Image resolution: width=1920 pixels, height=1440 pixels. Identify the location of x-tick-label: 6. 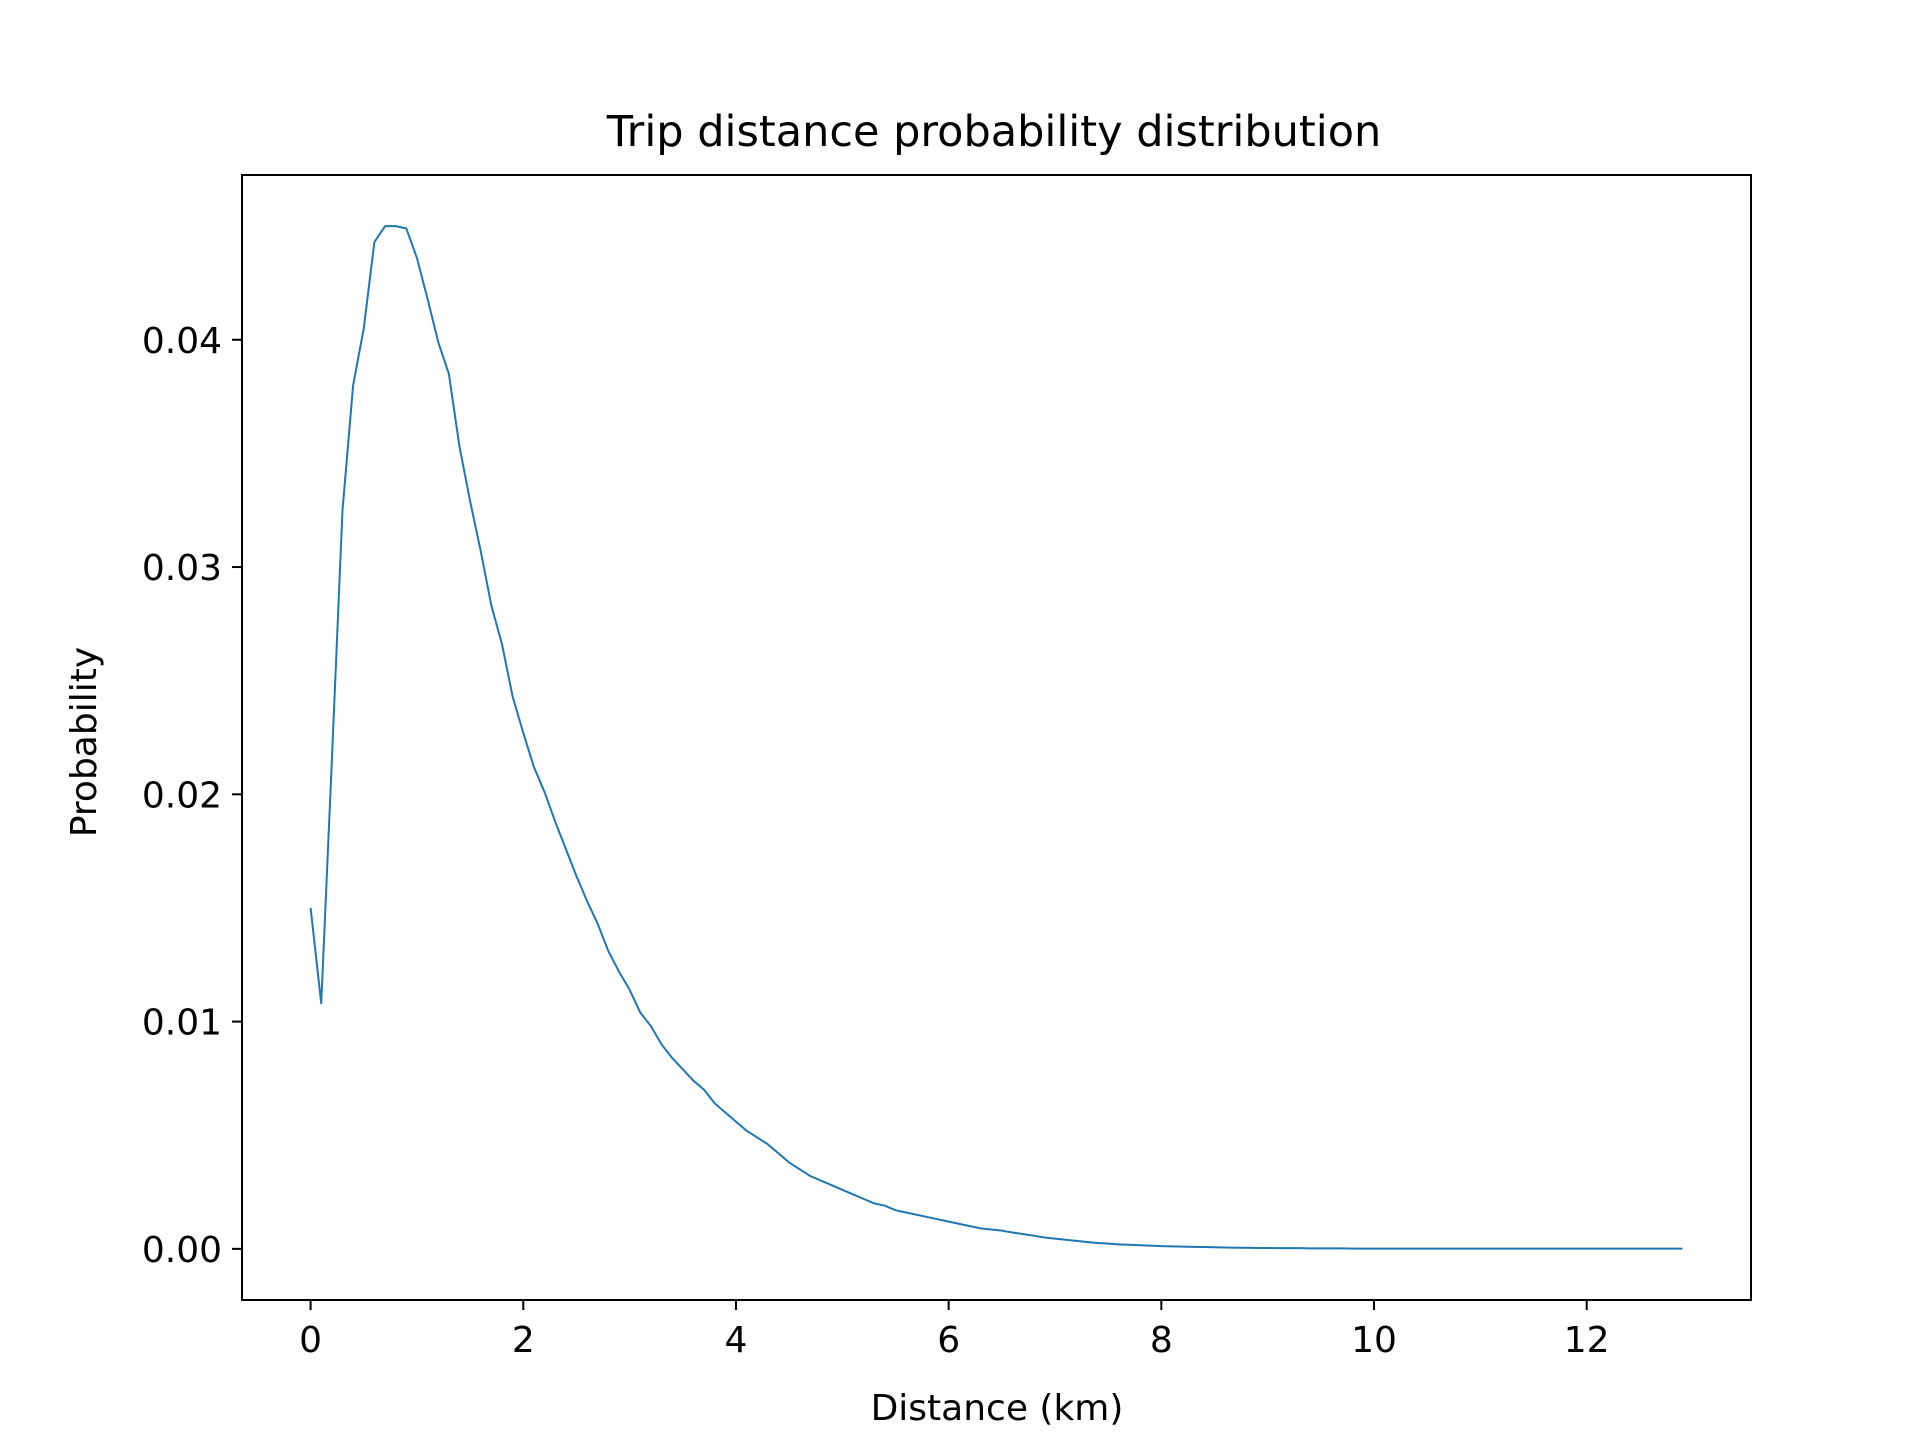
(948, 1340).